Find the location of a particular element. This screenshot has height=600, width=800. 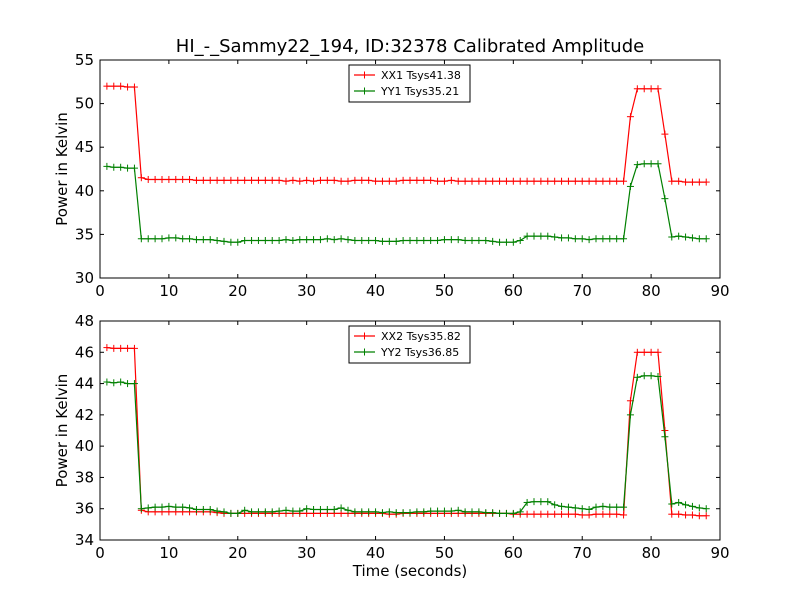

y-tick-label: 34 is located at coordinates (84, 540).